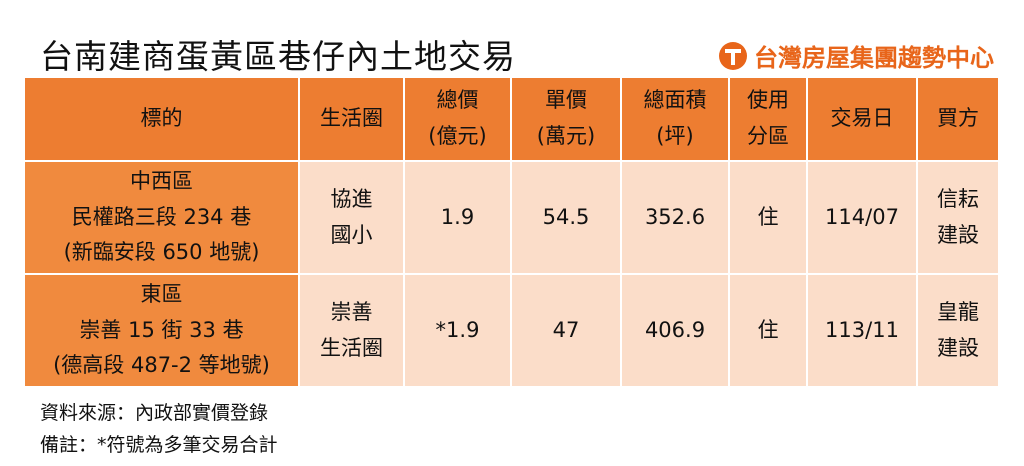  What do you see at coordinates (457, 100) in the screenshot?
I see `cell-line: 總價` at bounding box center [457, 100].